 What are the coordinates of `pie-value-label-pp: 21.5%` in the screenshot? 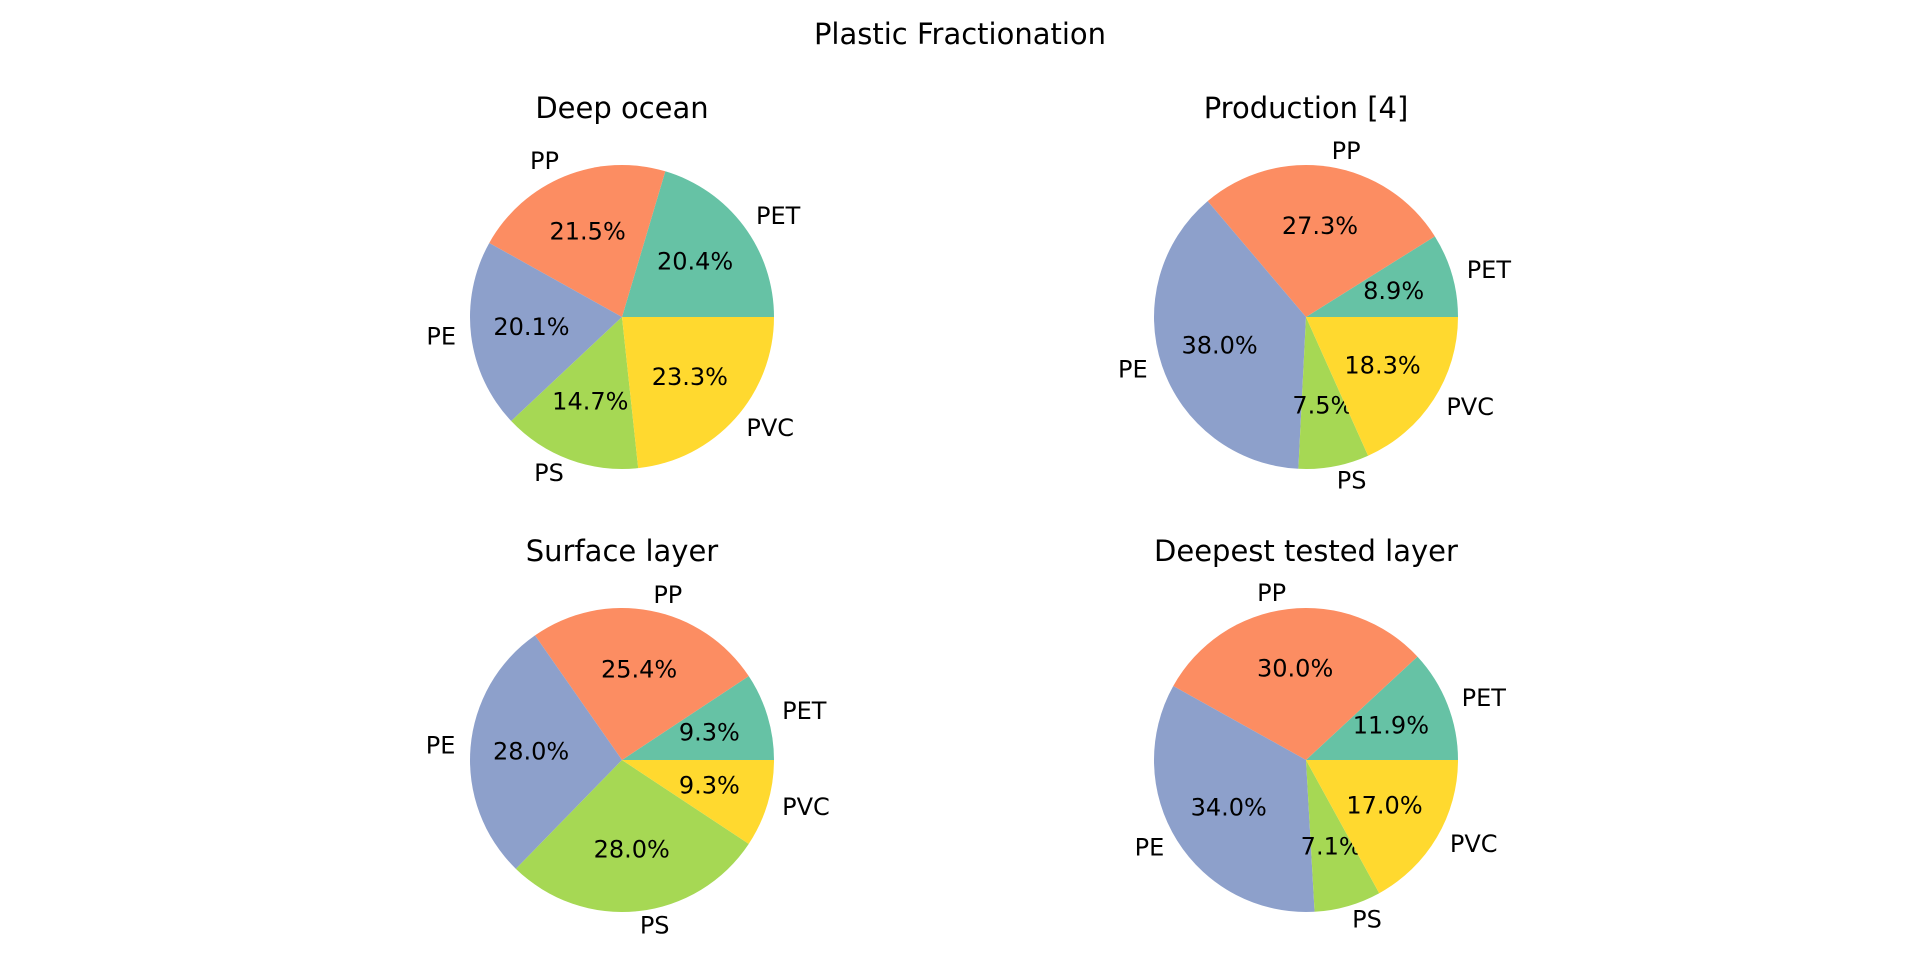 It's located at (588, 232).